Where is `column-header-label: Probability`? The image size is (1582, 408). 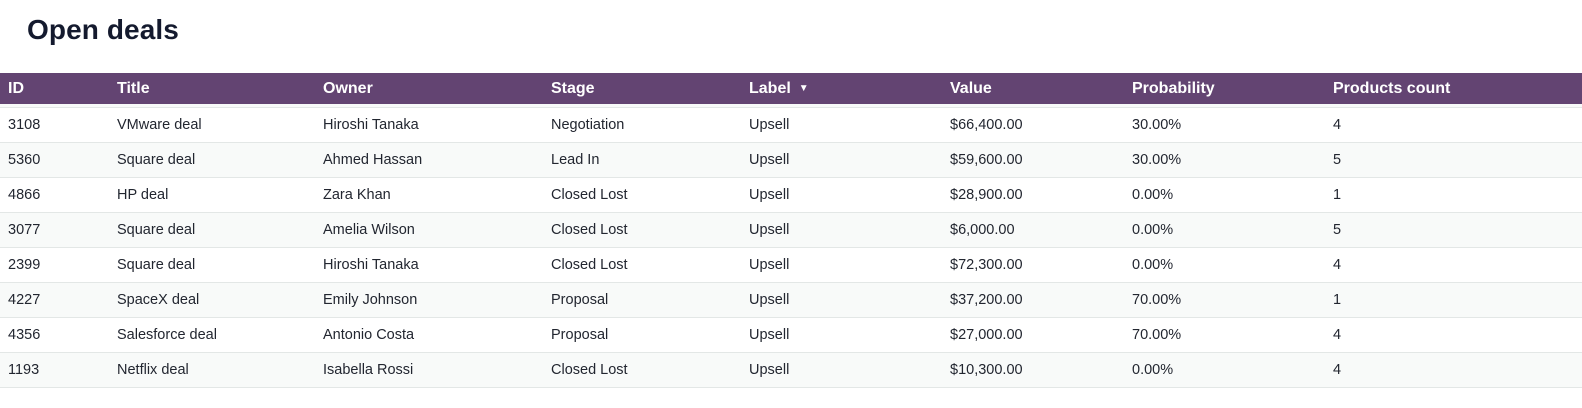 column-header-label: Probability is located at coordinates (1173, 88).